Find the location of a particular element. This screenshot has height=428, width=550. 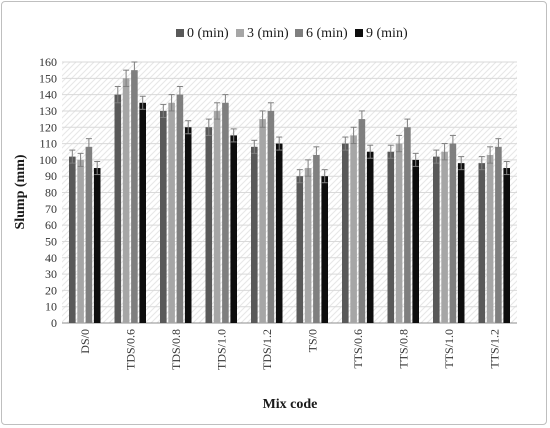

y-tick-label: 50 is located at coordinates (51, 241).